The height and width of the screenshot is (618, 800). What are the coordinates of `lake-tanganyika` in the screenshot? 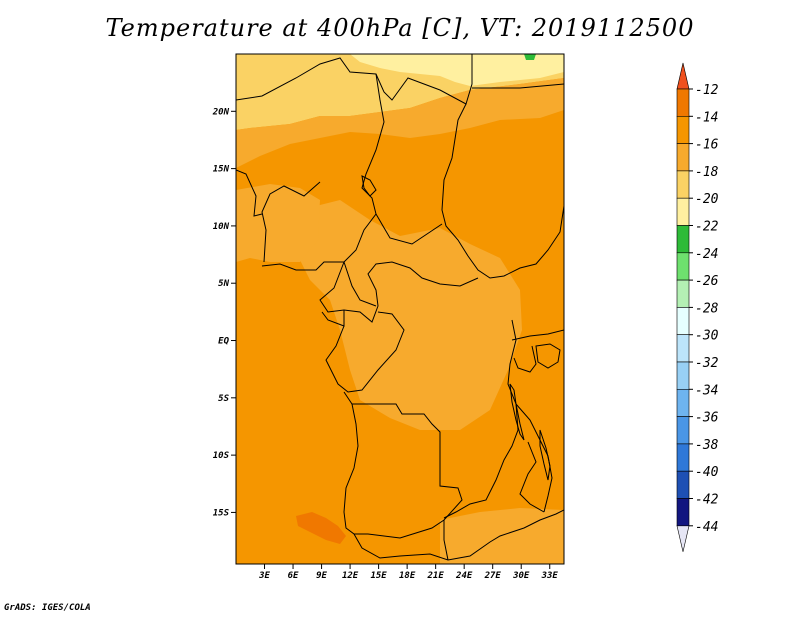 It's located at (517, 412).